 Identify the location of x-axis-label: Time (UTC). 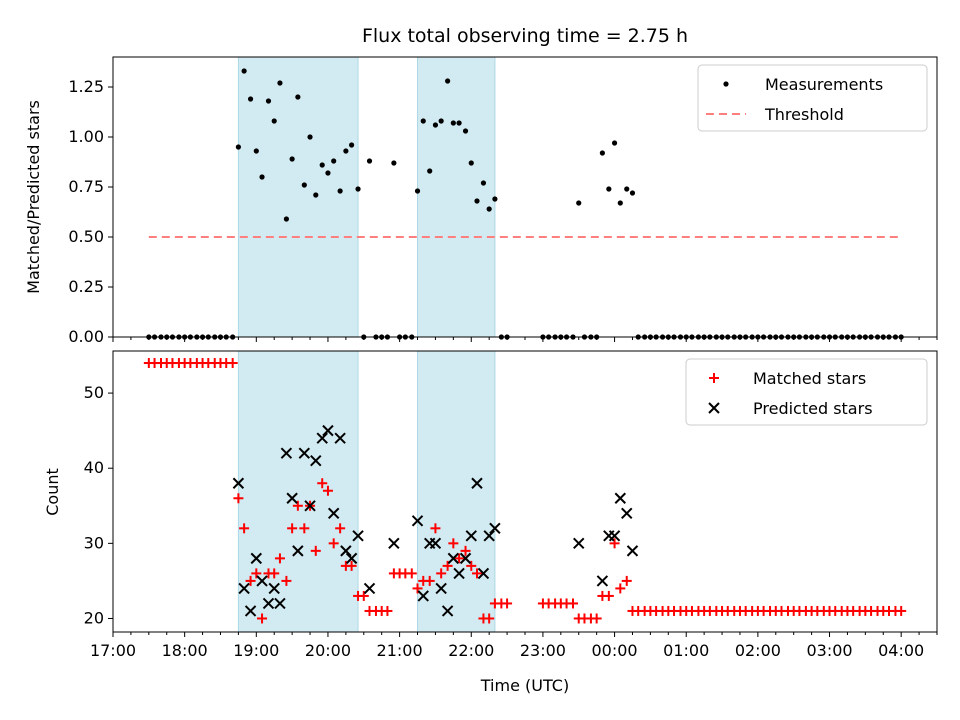
(524, 685).